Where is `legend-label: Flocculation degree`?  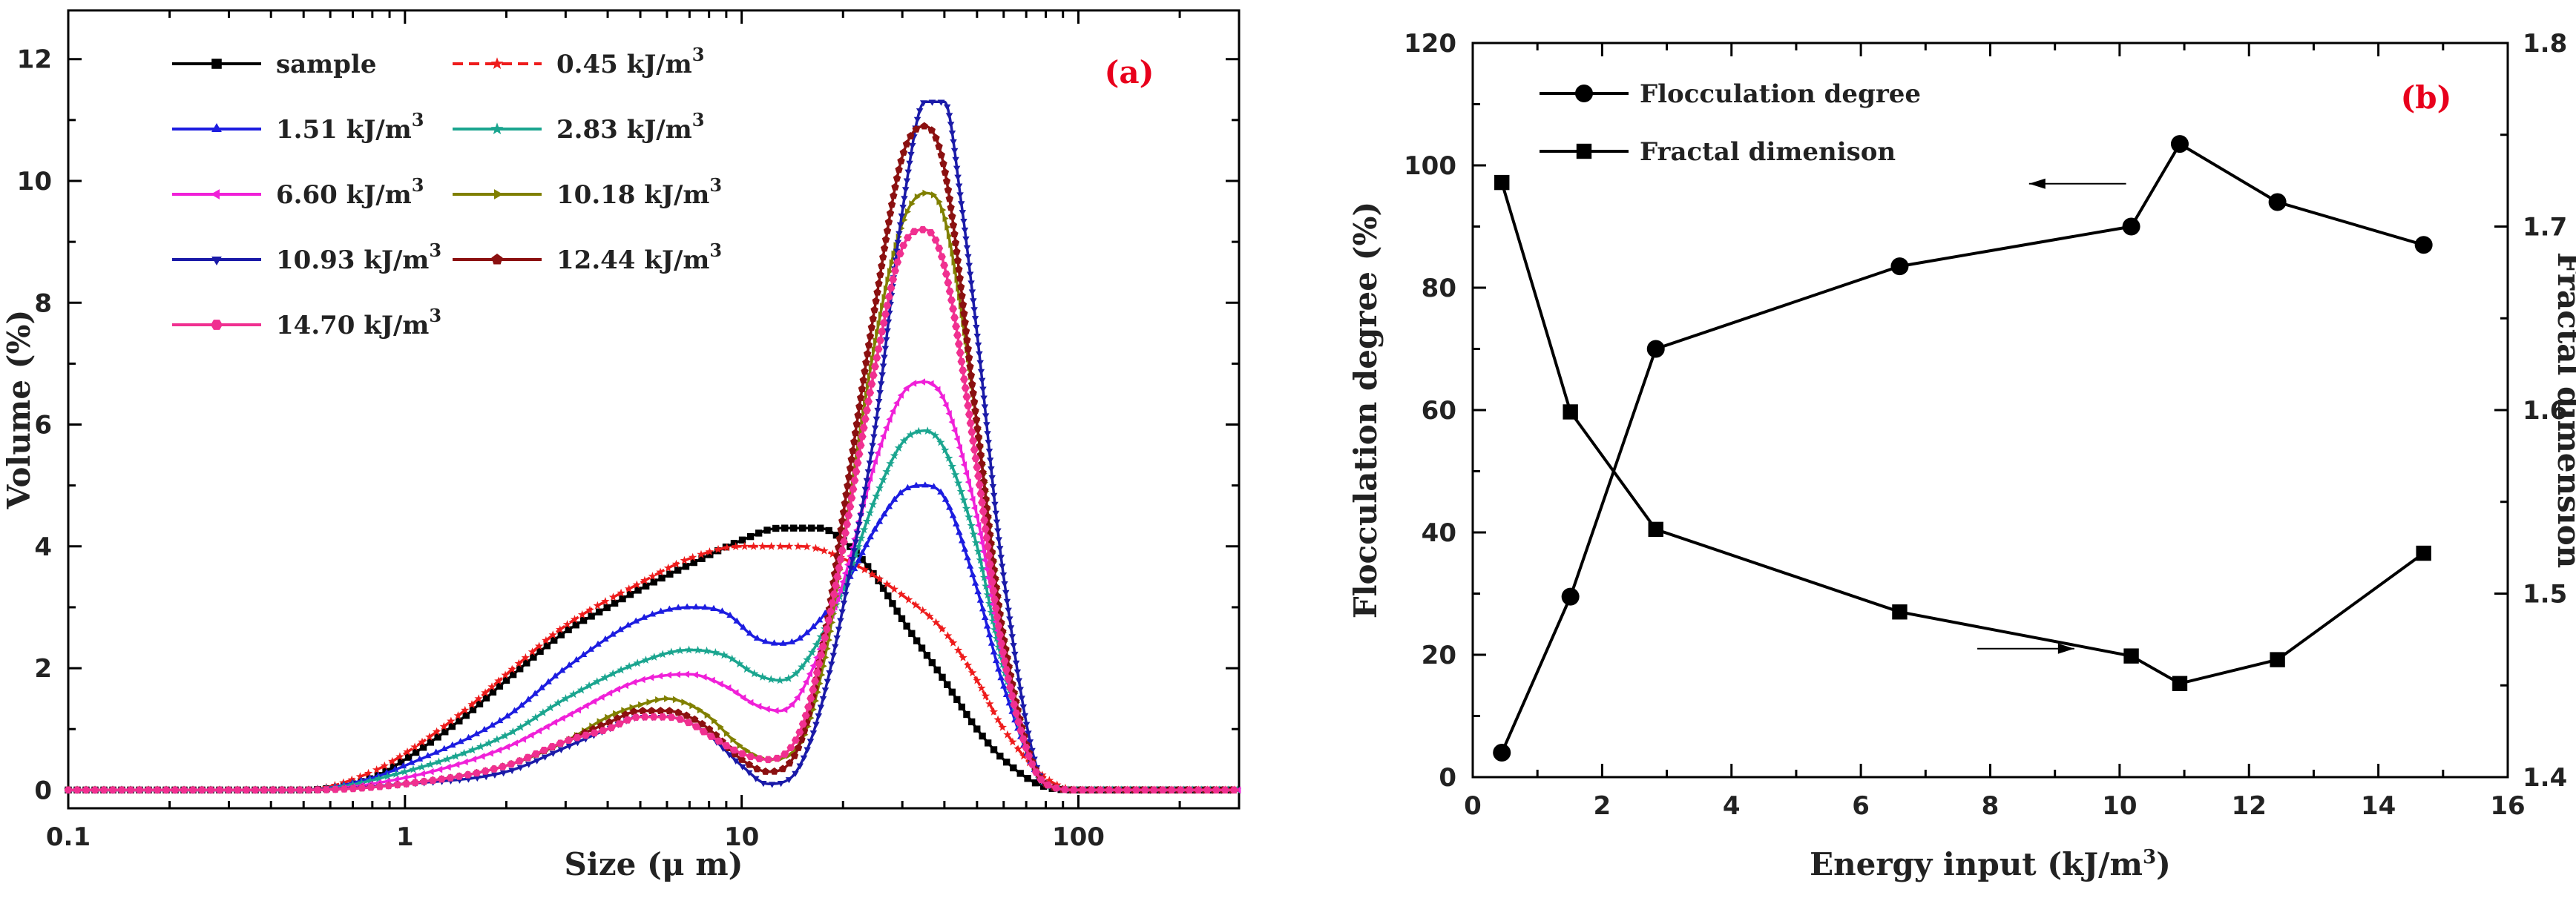
legend-label: Flocculation degree is located at coordinates (1780, 94).